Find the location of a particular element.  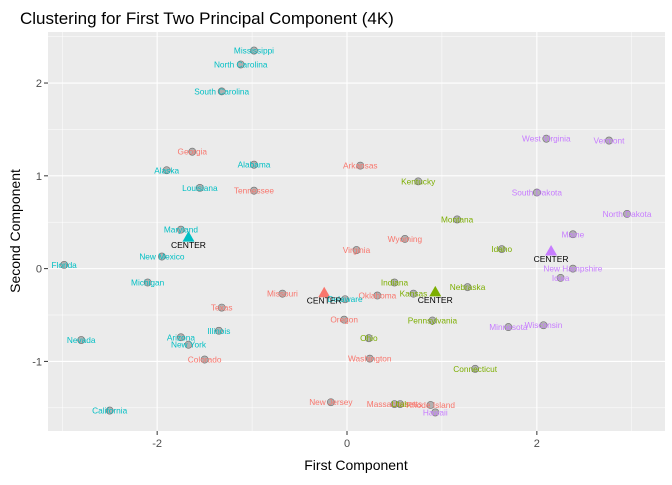

point-label: Florida is located at coordinates (64, 265).